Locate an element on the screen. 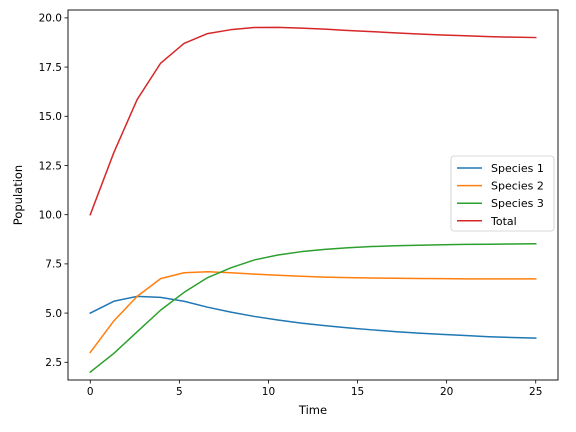 Image resolution: width=576 pixels, height=432 pixels. x-tick-label: 25 is located at coordinates (535, 392).